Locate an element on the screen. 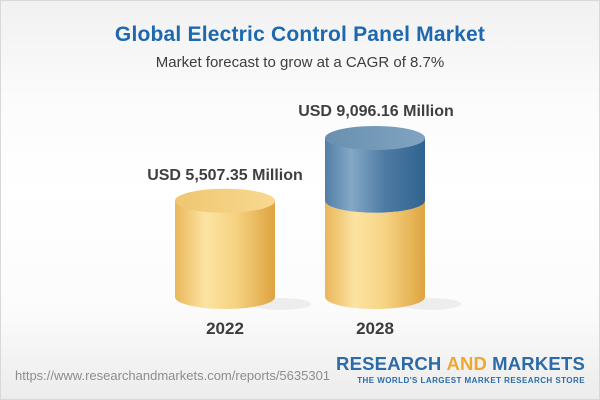  bar-2022-cylinder-body is located at coordinates (225, 254).